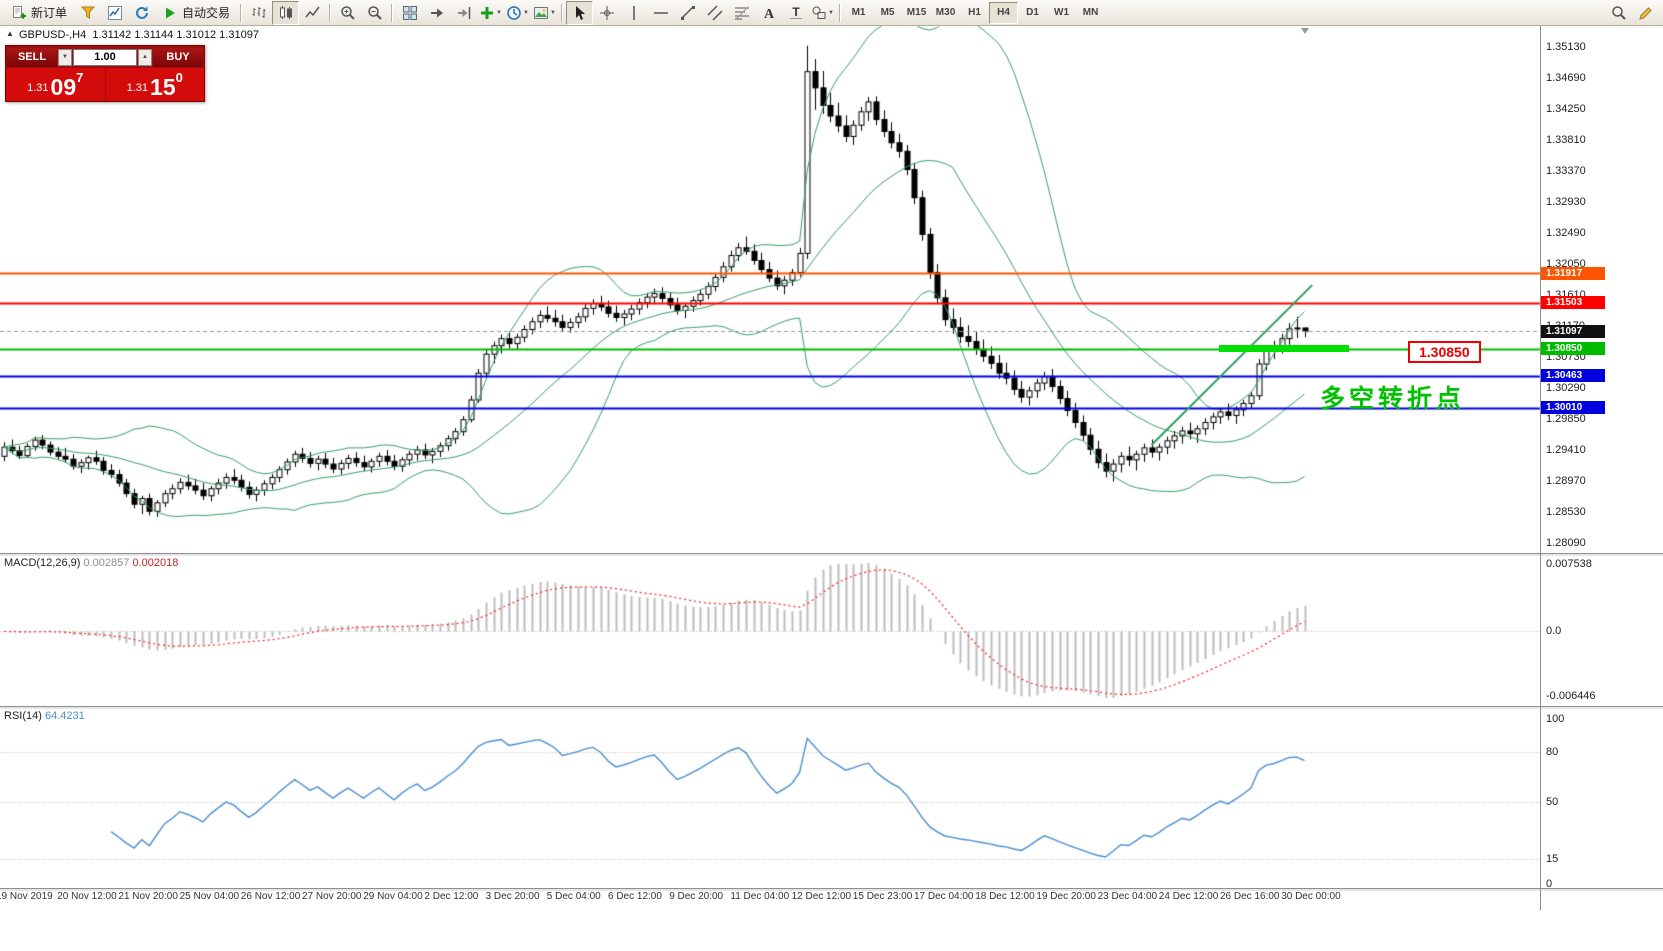 This screenshot has width=1663, height=951. I want to click on time-axis-label: 26 Dec 16:00, so click(1250, 896).